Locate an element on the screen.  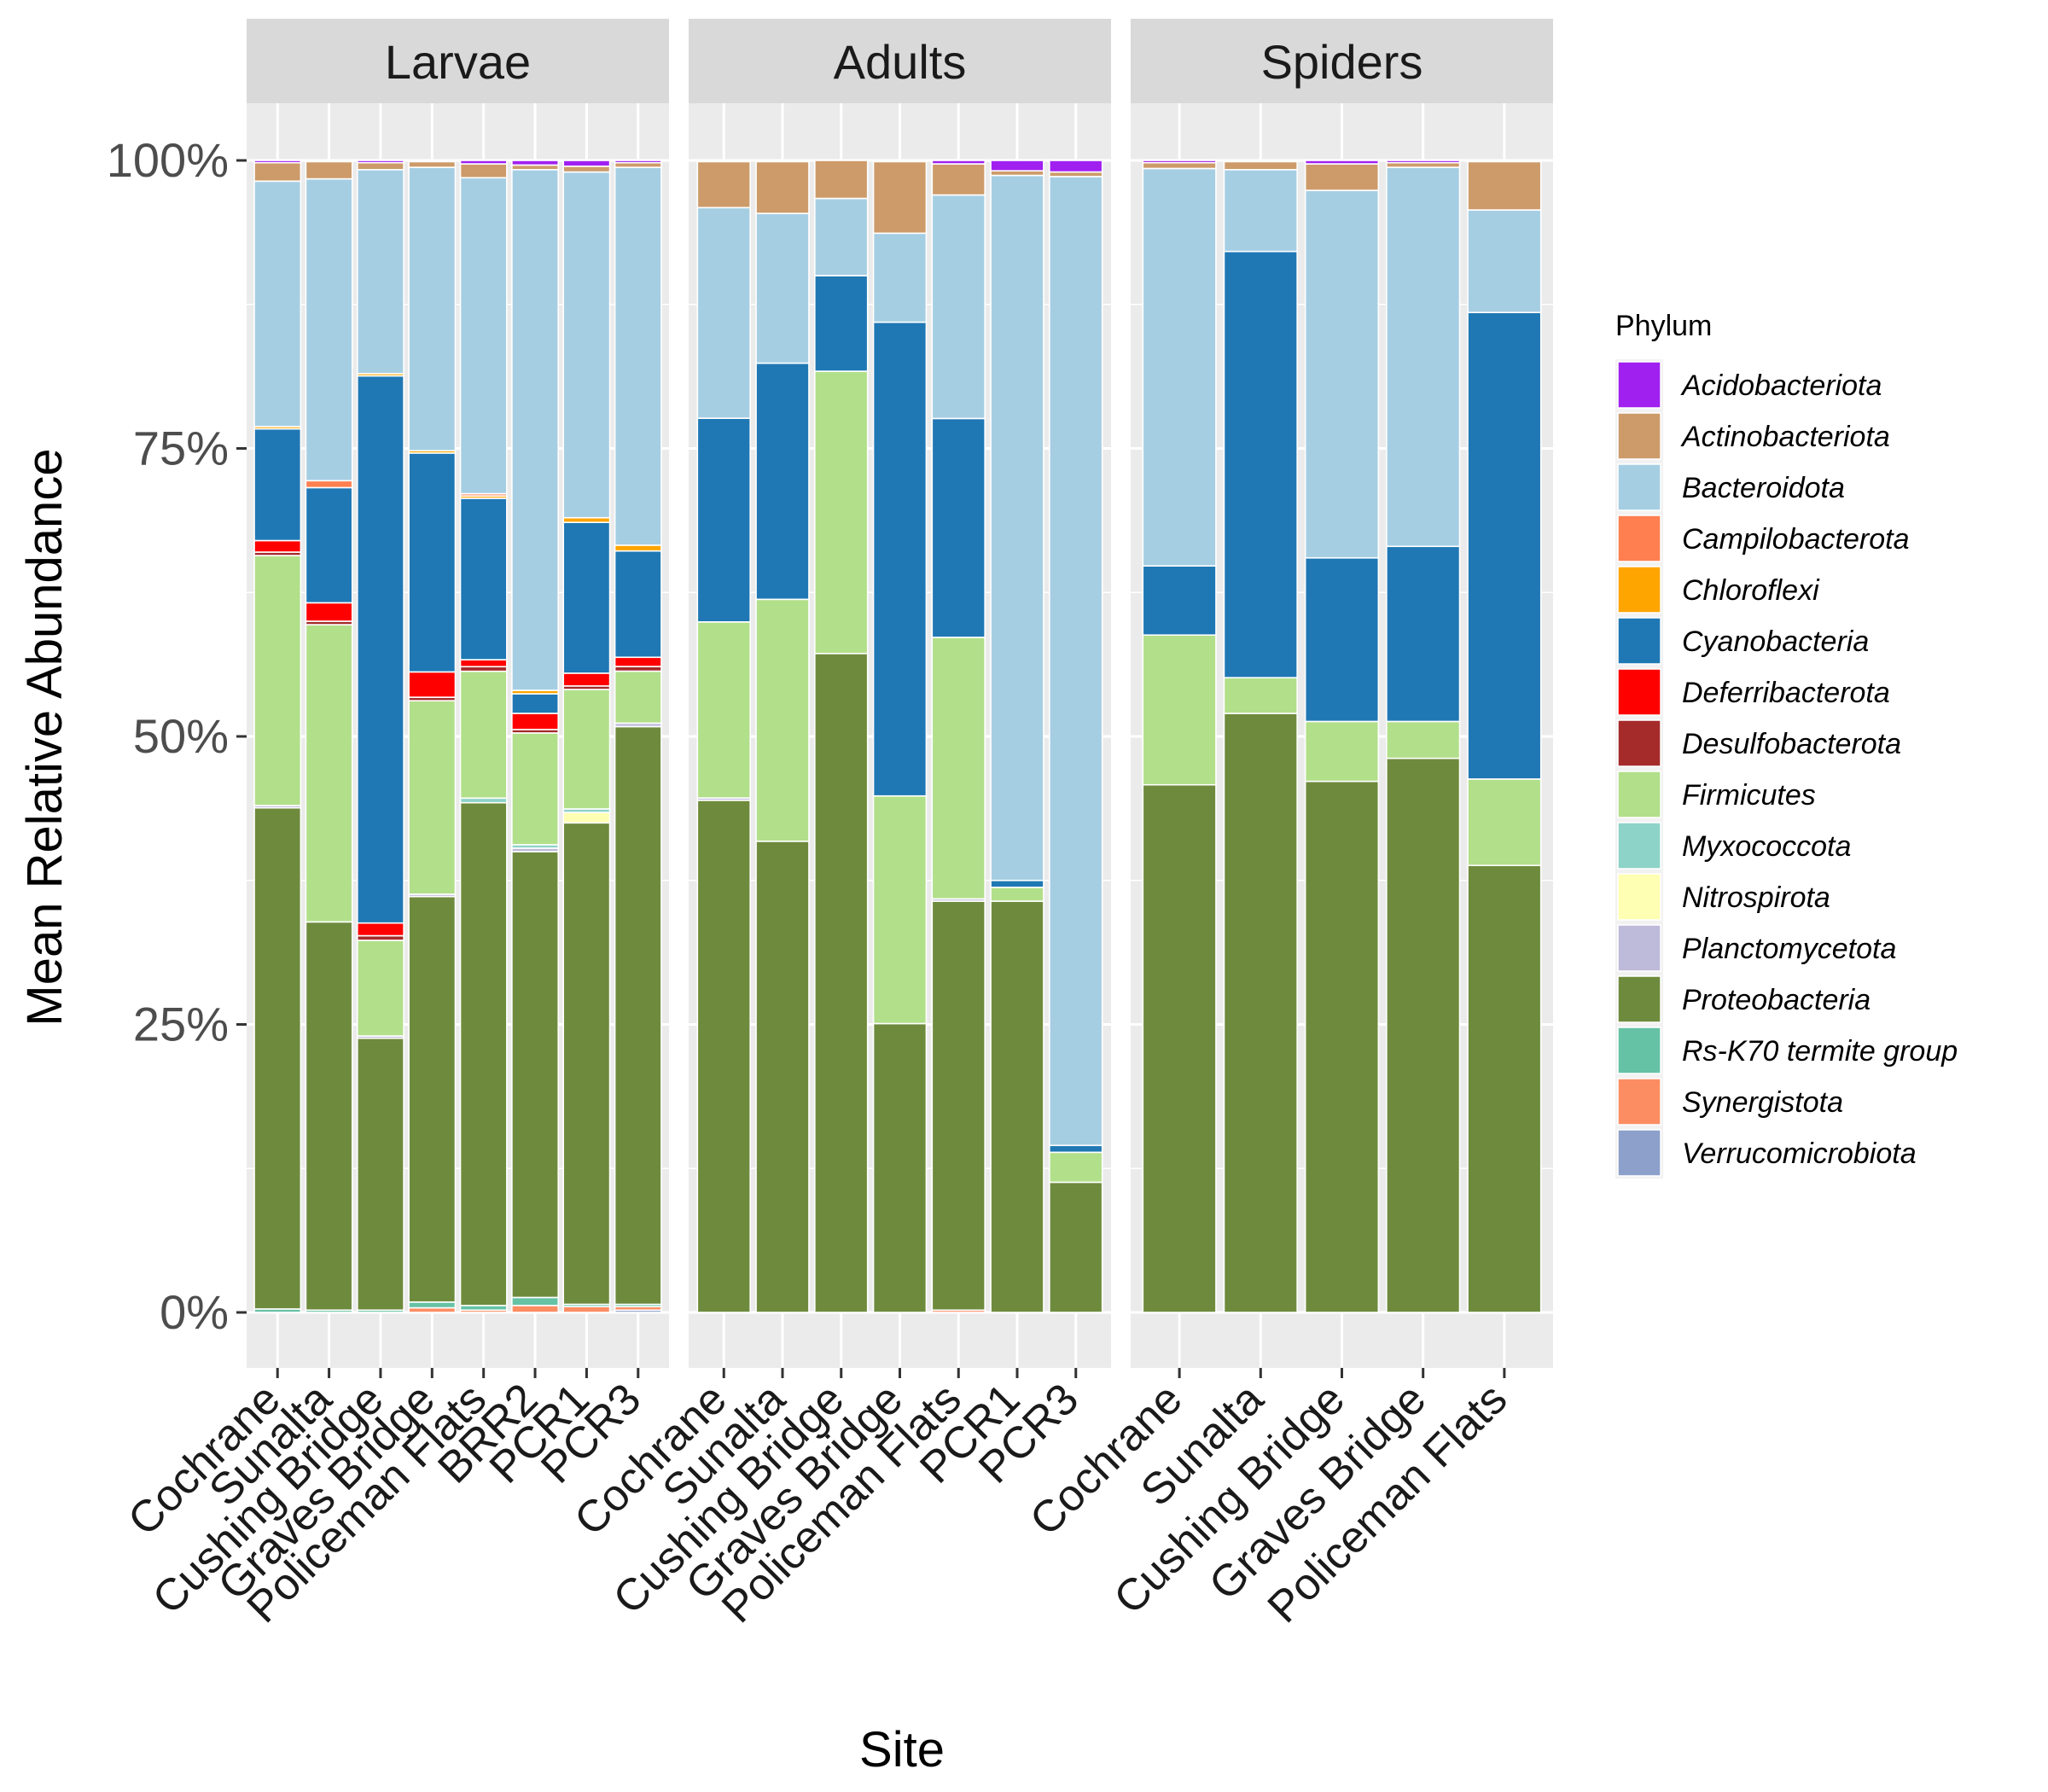
legend-item-deferribacterota: Deferribacterota is located at coordinates (1752, 692).